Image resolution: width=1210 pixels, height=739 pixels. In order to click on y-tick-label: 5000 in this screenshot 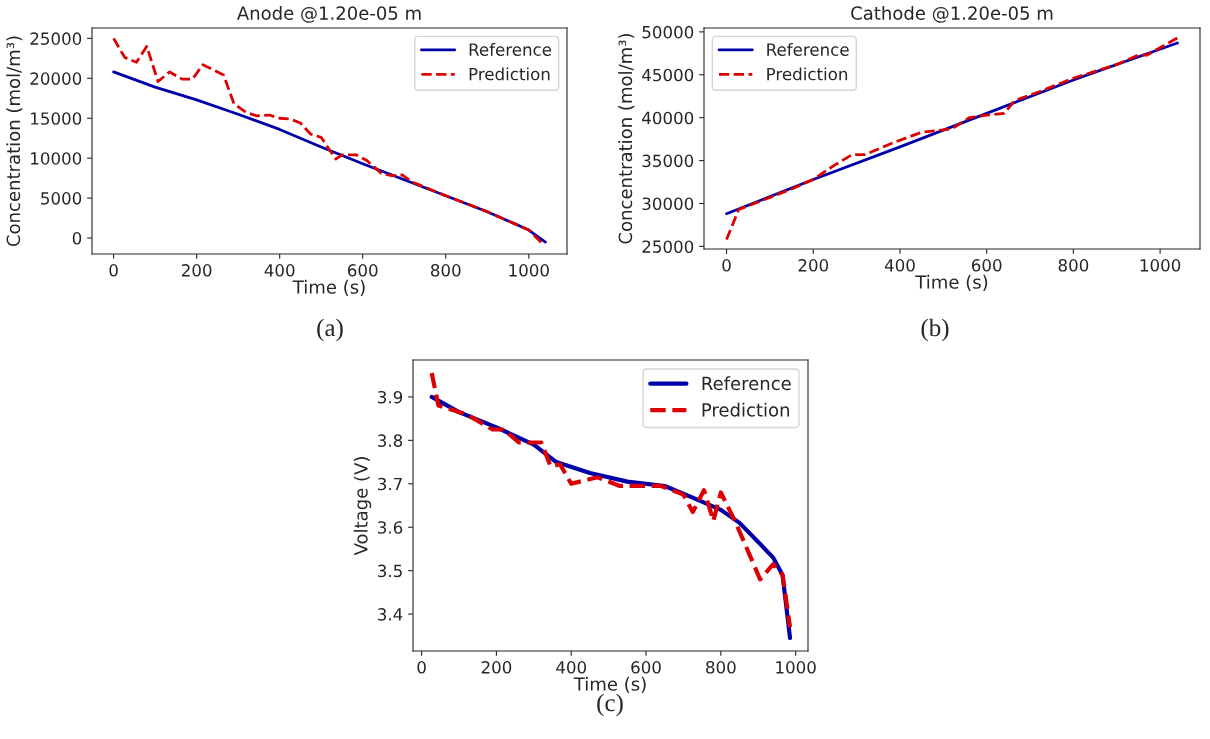, I will do `click(61, 198)`.